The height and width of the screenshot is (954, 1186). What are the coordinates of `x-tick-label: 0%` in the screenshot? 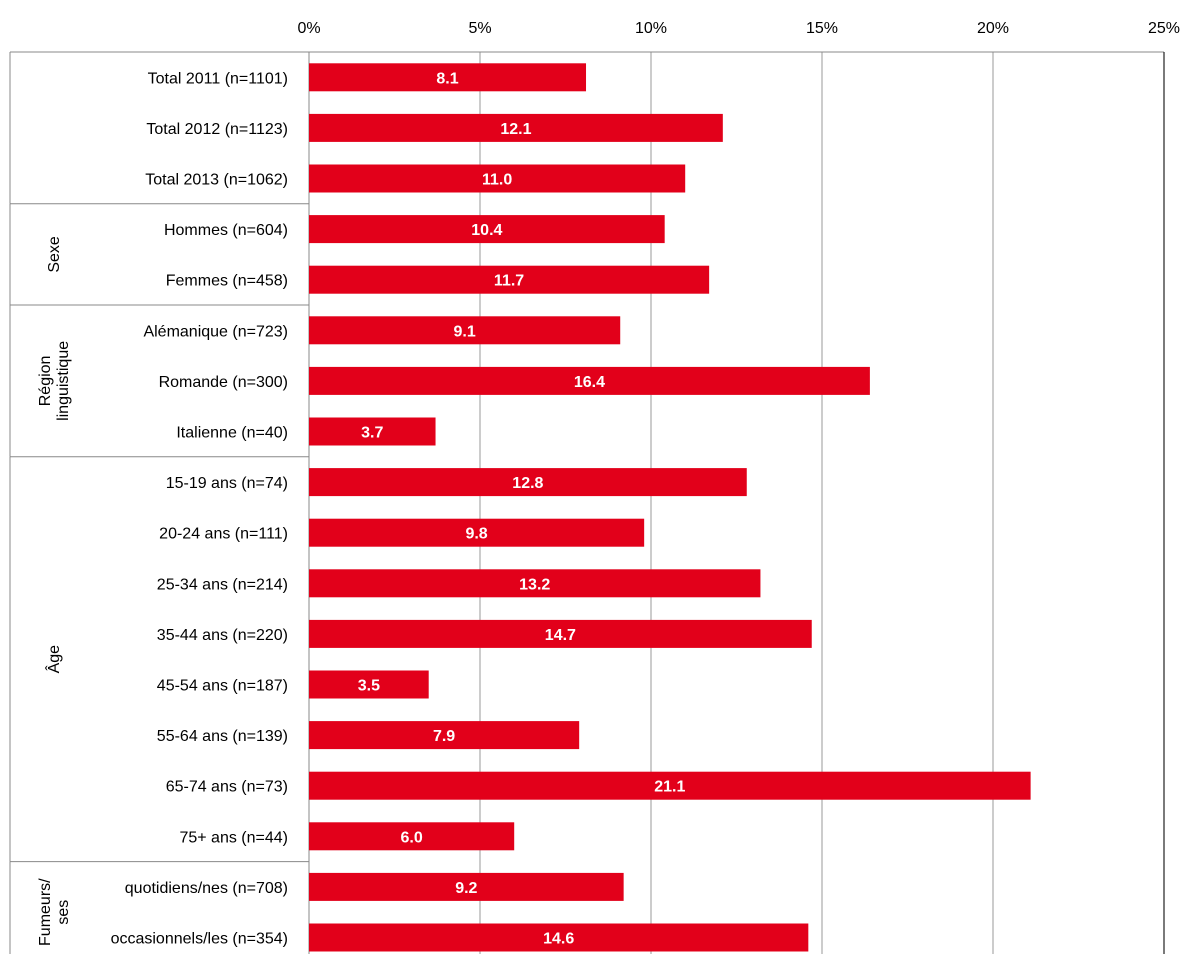 It's located at (308, 28).